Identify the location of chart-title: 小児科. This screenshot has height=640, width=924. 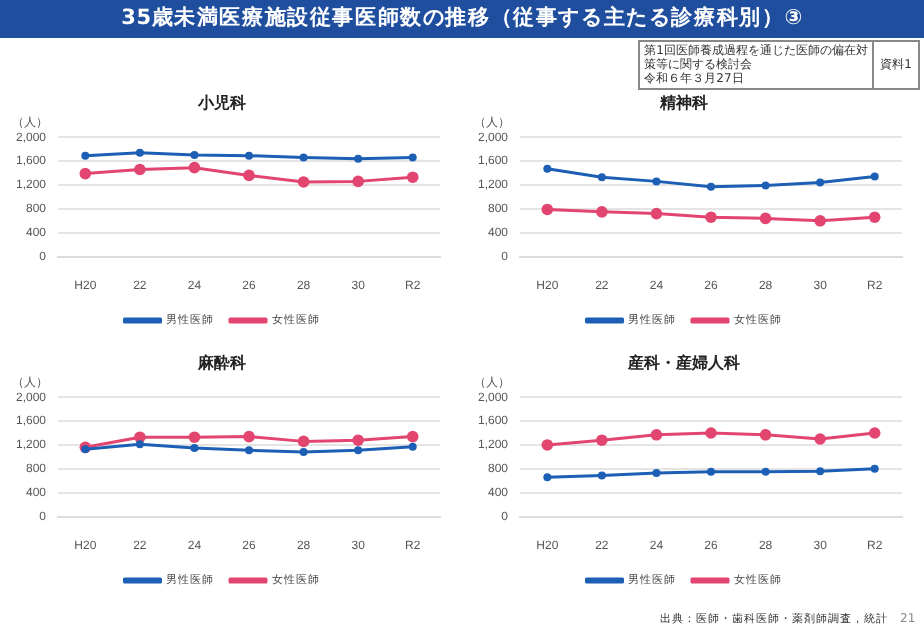
(221, 102).